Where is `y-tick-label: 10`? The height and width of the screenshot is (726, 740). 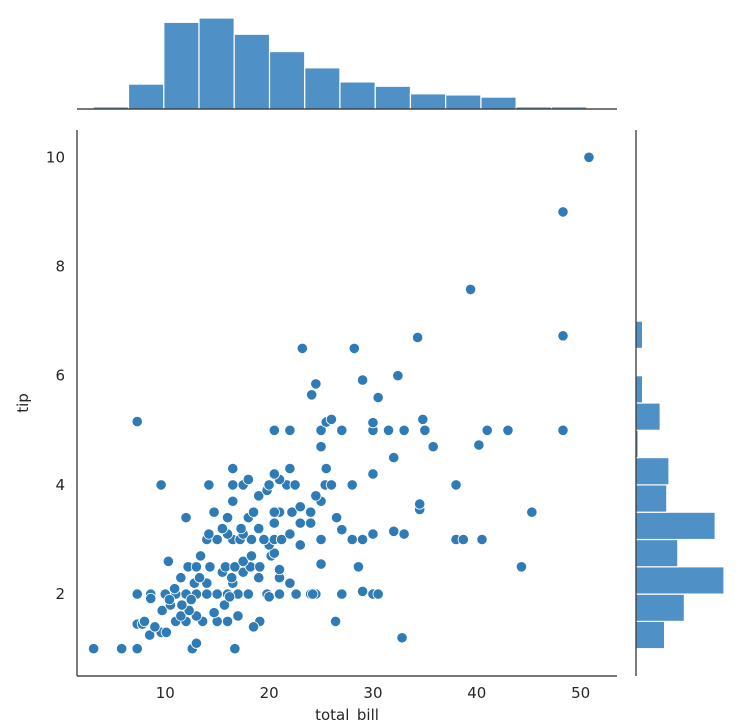
y-tick-label: 10 is located at coordinates (55, 157).